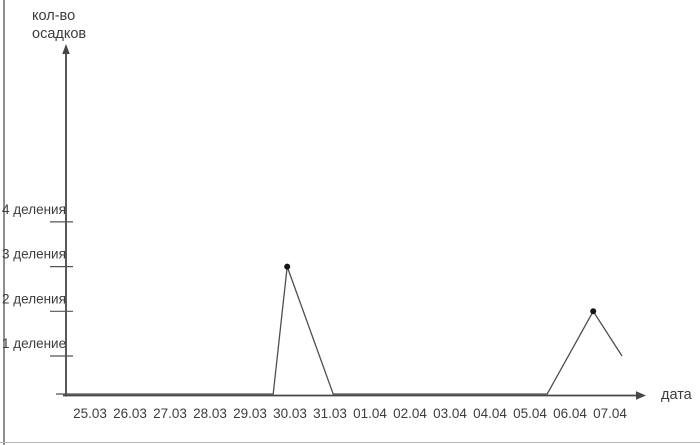 This screenshot has width=700, height=445. Describe the element at coordinates (90, 413) in the screenshot. I see `x-tick-label: 25.03` at that location.